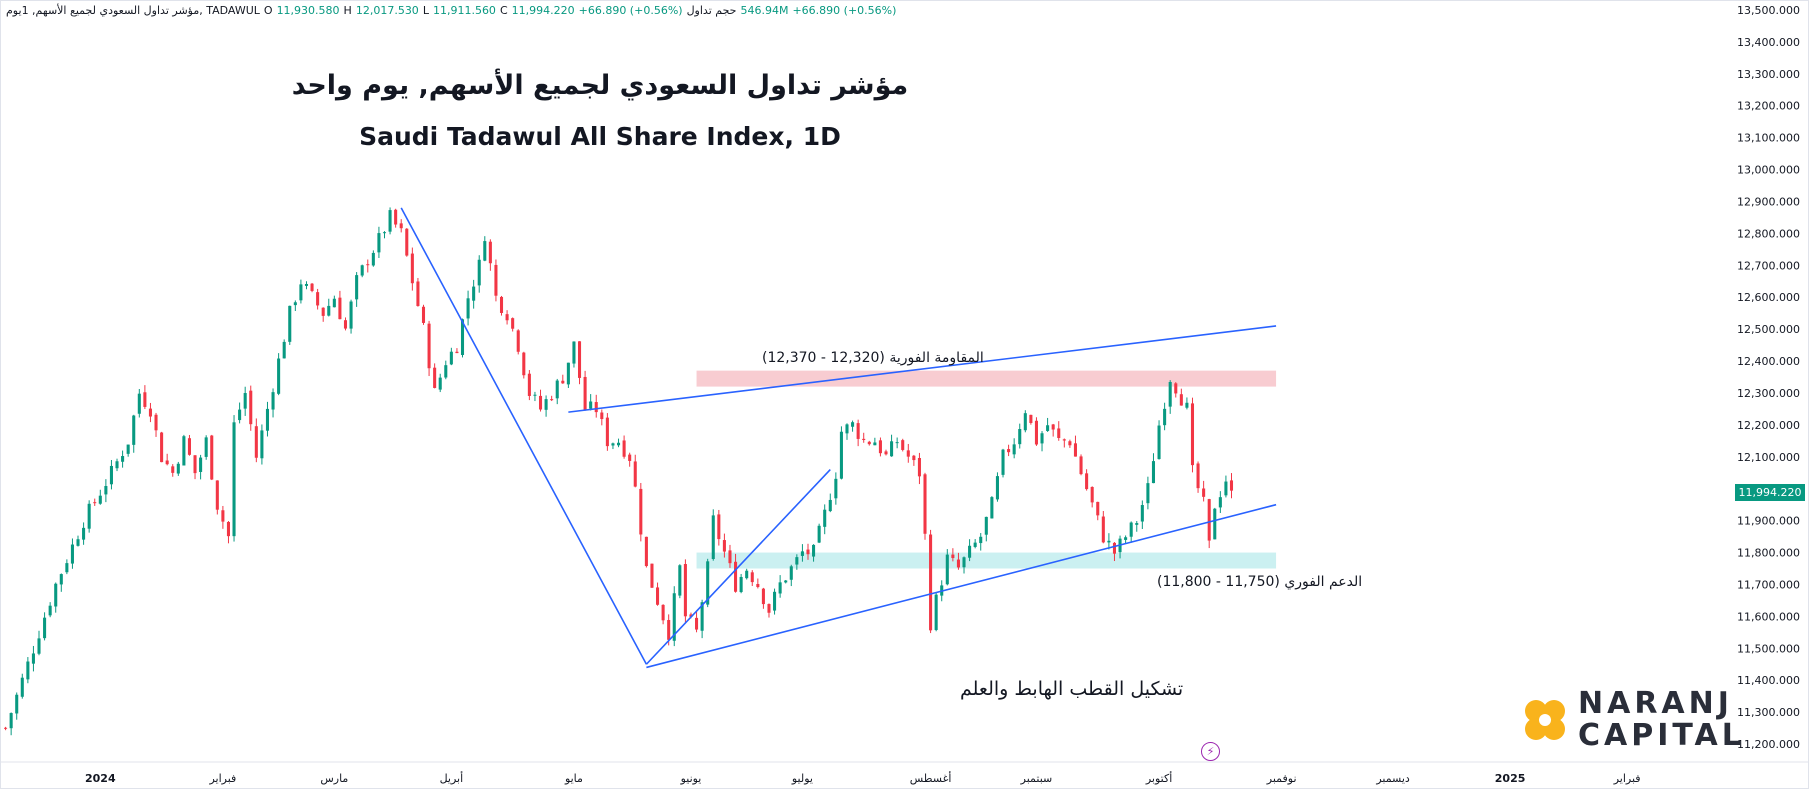 Image resolution: width=1809 pixels, height=789 pixels. Describe the element at coordinates (986, 469) in the screenshot. I see `price-zones` at that location.